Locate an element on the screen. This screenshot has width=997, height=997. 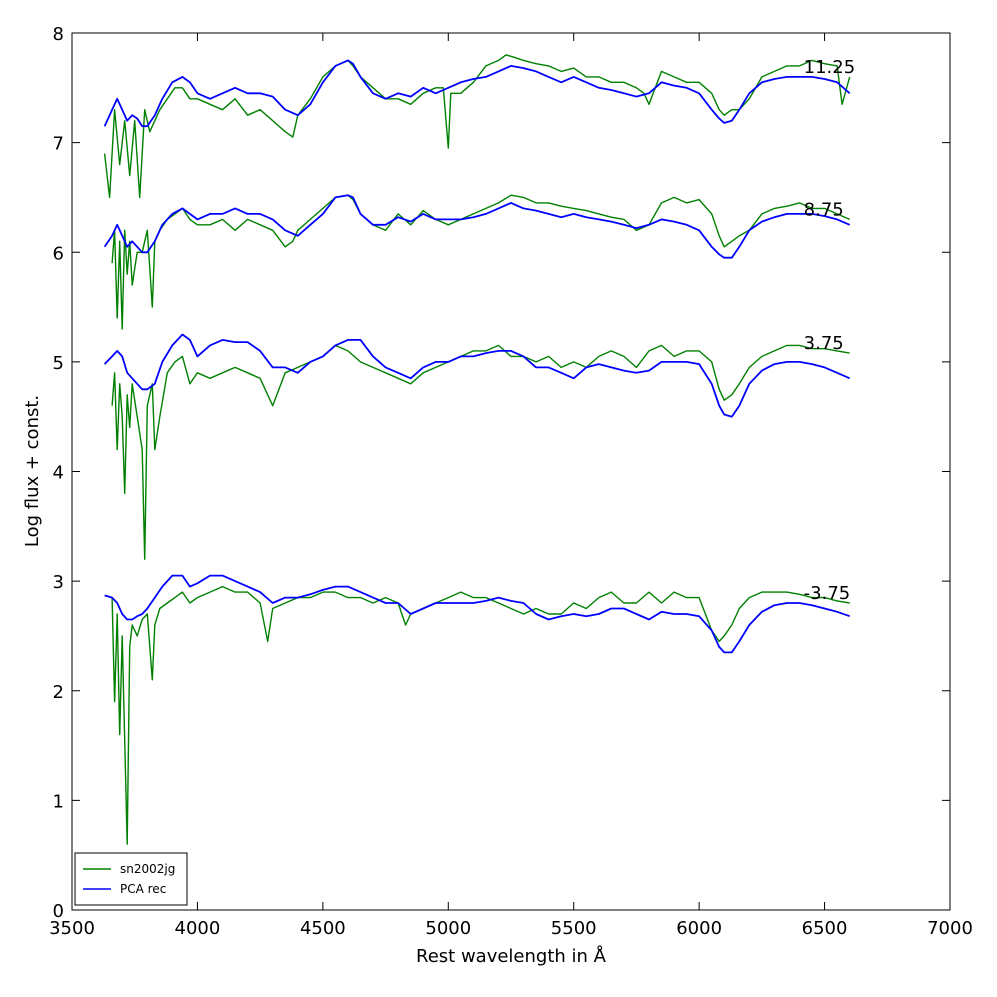
phase-labels: 11.25 8.75 3.75 -3.75 is located at coordinates (830, 330).